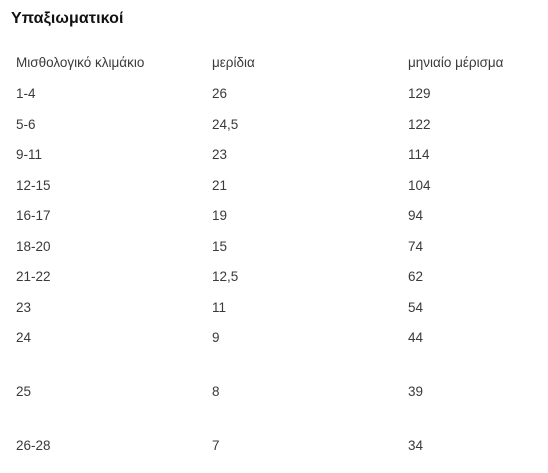 Image resolution: width=548 pixels, height=473 pixels. What do you see at coordinates (419, 185) in the screenshot?
I see `monthly-dividend-cell: 104` at bounding box center [419, 185].